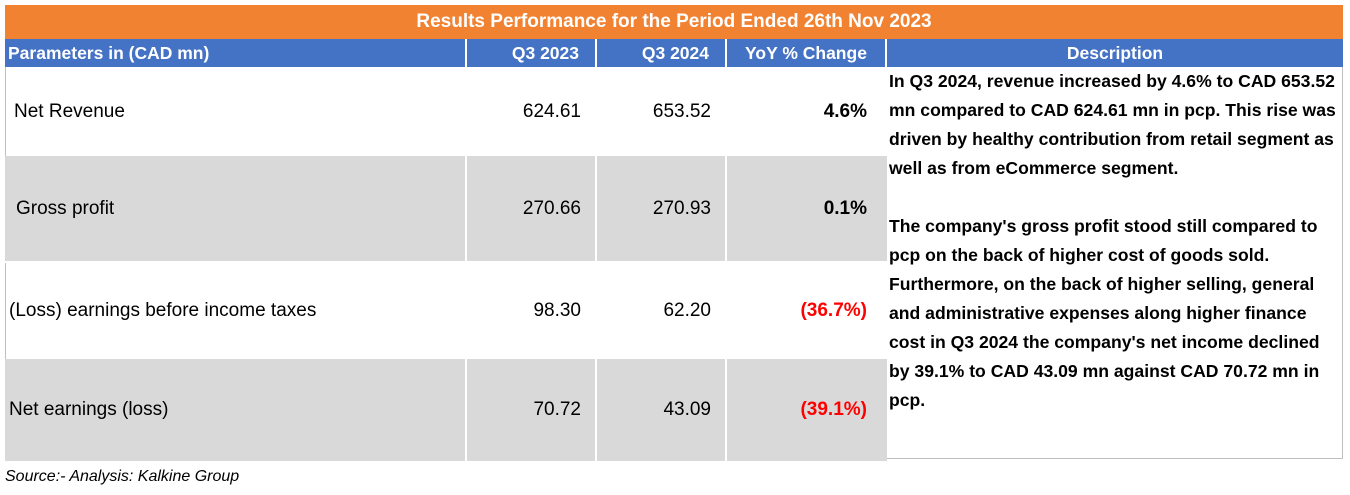 Image resolution: width=1350 pixels, height=495 pixels. What do you see at coordinates (807, 208) in the screenshot?
I see `yoy-change-value: 0.1%` at bounding box center [807, 208].